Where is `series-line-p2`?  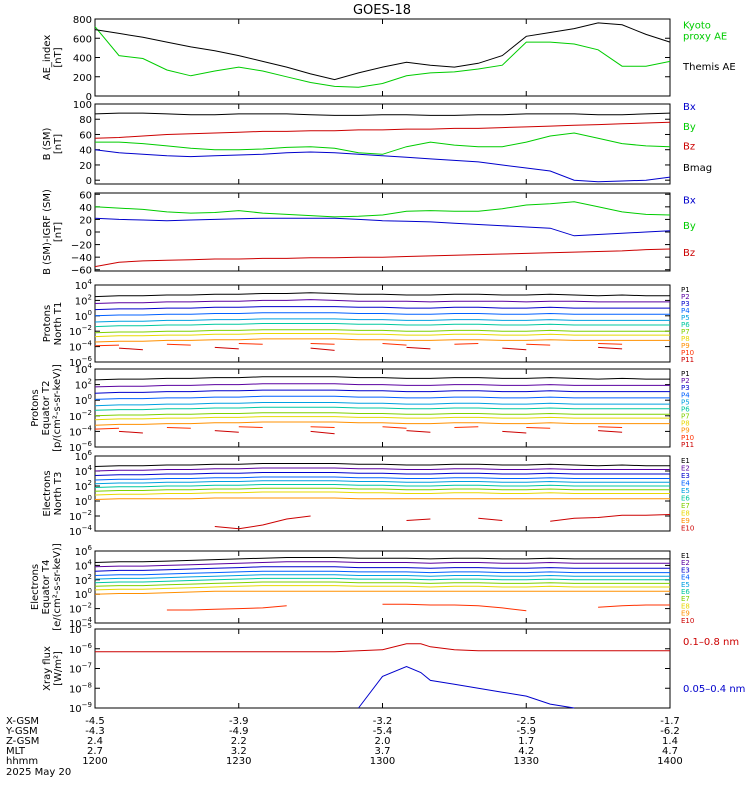 series-line-p2 is located at coordinates (382, 385).